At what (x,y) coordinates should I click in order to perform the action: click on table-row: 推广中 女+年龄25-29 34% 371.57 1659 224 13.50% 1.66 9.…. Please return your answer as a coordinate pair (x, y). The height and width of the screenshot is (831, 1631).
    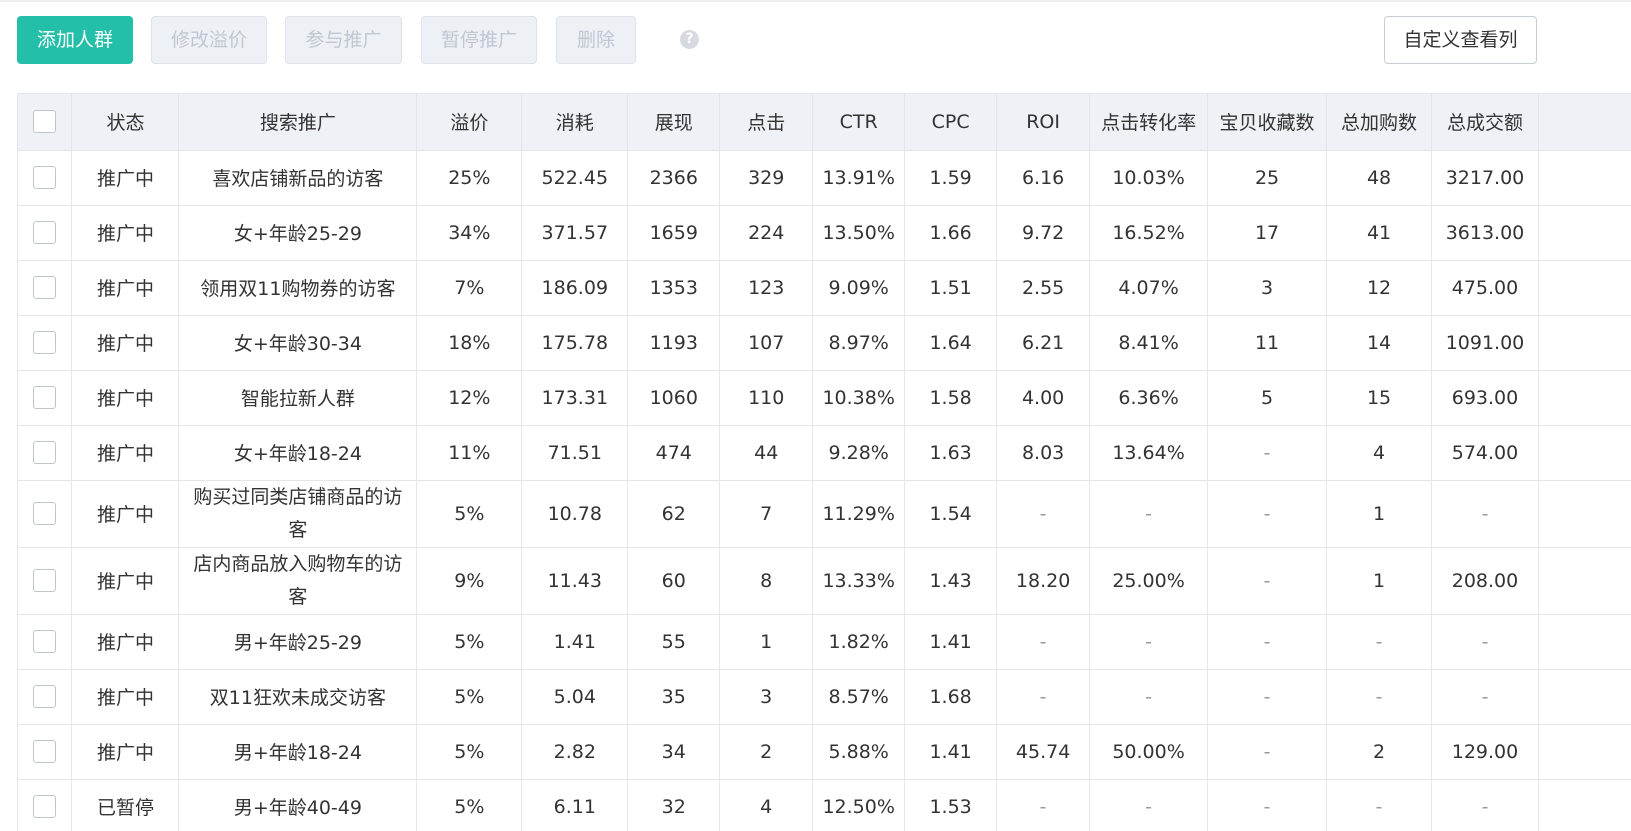
    Looking at the image, I should click on (824, 233).